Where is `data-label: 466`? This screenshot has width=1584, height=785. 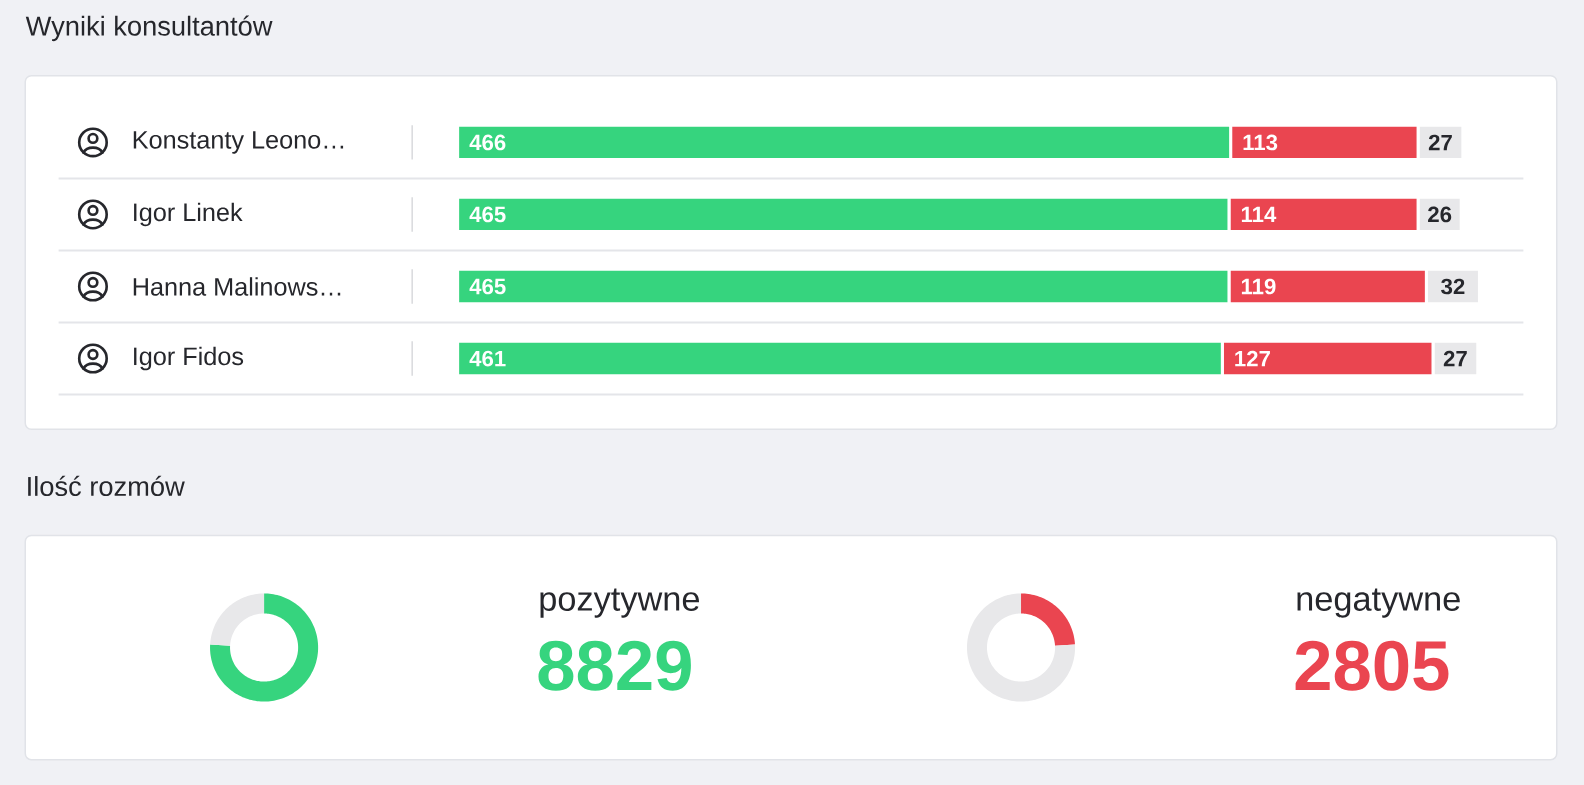
data-label: 466 is located at coordinates (487, 142).